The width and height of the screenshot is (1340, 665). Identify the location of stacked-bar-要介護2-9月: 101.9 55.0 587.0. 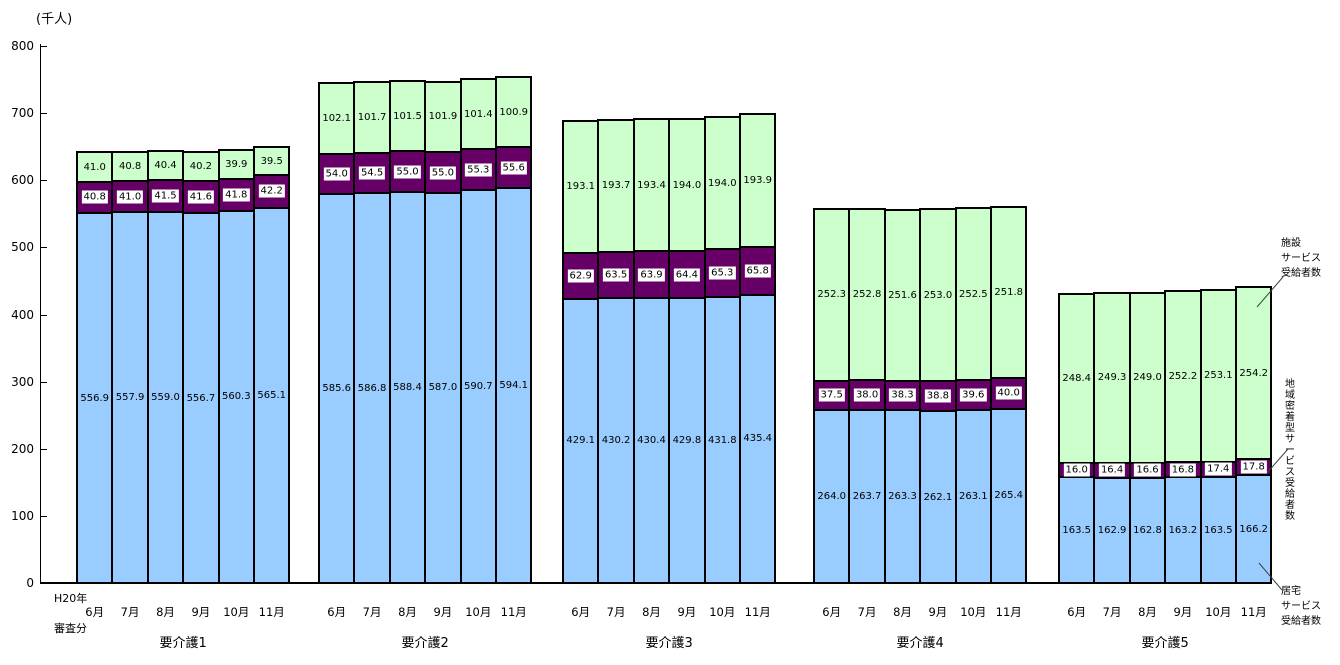
(443, 332).